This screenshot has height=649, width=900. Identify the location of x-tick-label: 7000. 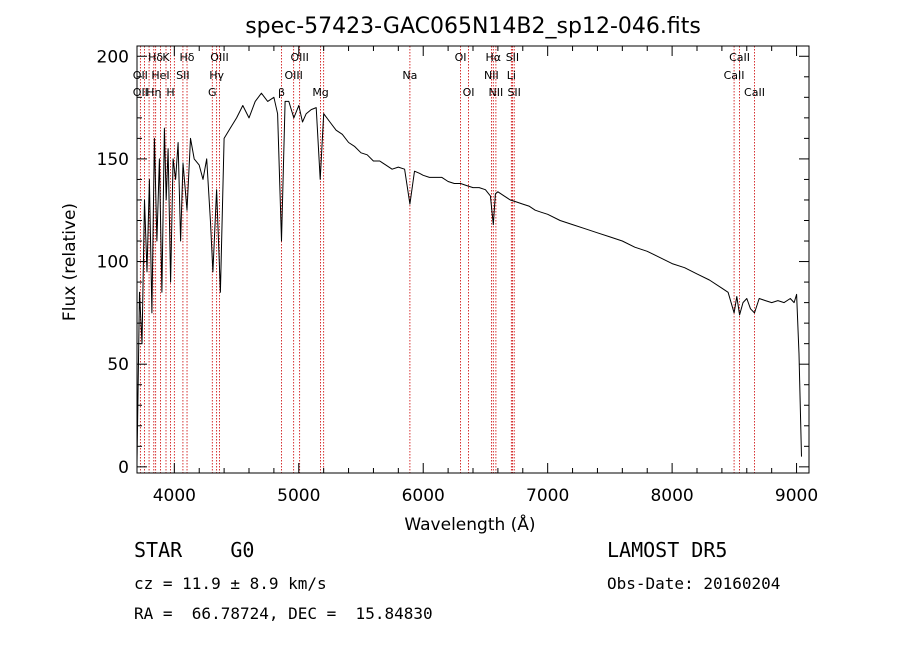
(547, 496).